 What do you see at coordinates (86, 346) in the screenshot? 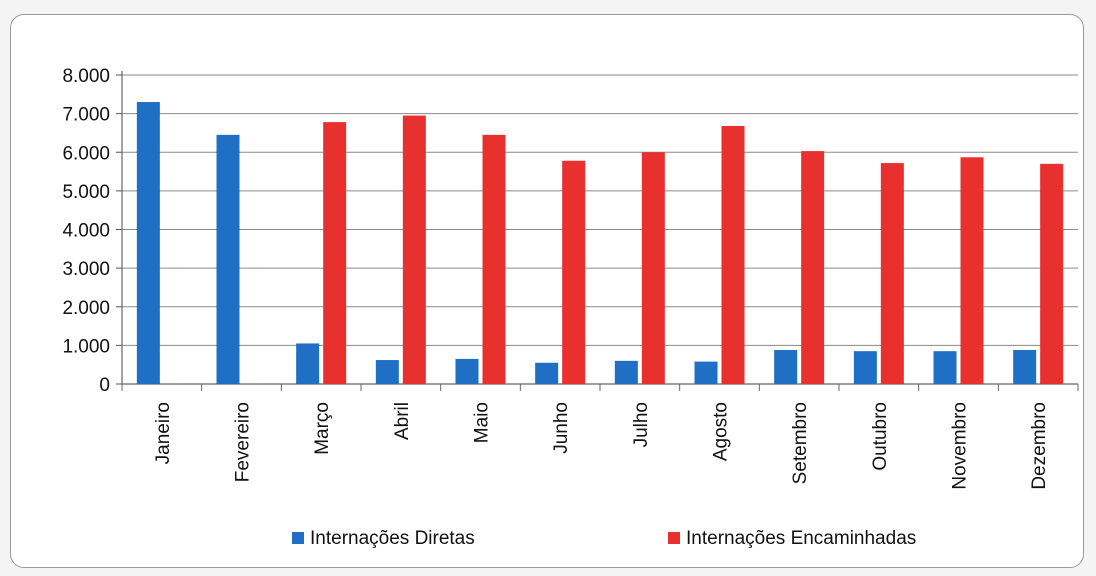
I see `y-tick-label: 1.000` at bounding box center [86, 346].